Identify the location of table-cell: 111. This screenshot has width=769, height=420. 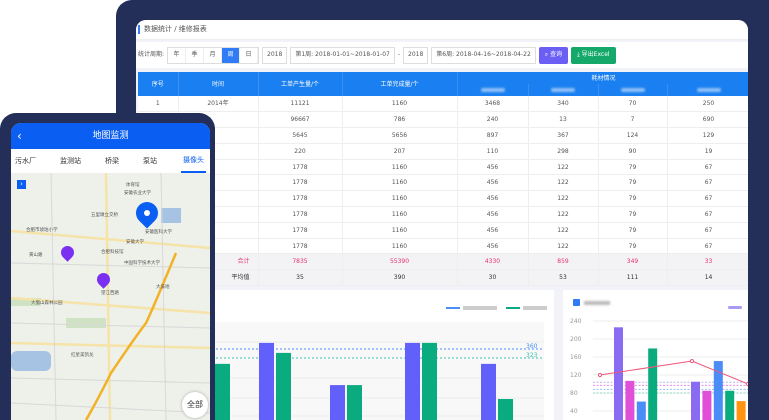
(633, 278).